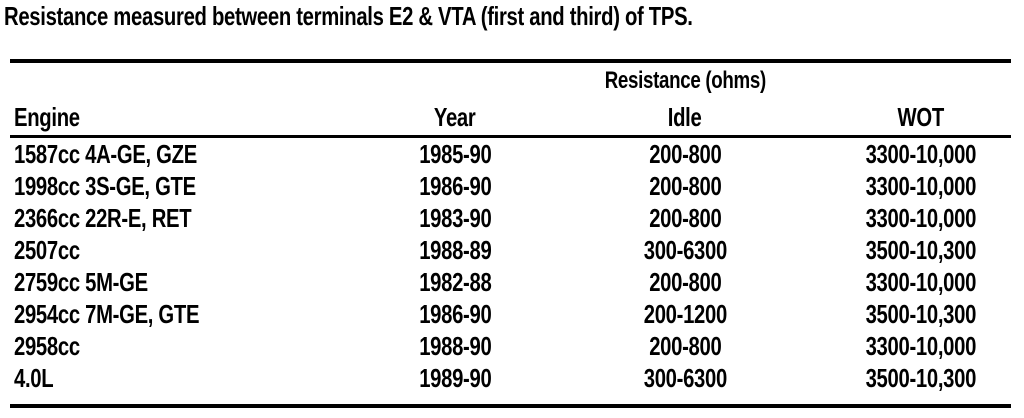  Describe the element at coordinates (685, 116) in the screenshot. I see `column-header-idle: Idle` at that location.